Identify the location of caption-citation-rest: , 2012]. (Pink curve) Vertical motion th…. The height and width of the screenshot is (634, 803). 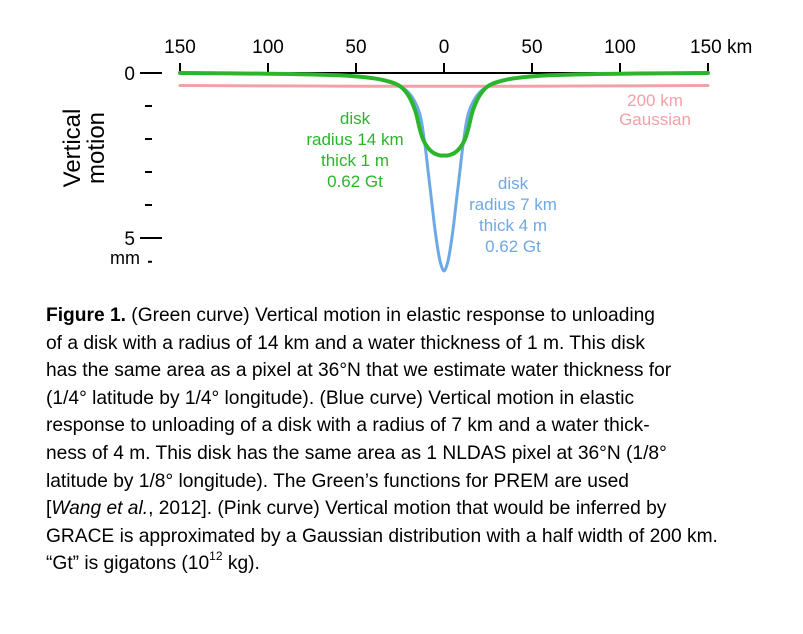
(407, 509).